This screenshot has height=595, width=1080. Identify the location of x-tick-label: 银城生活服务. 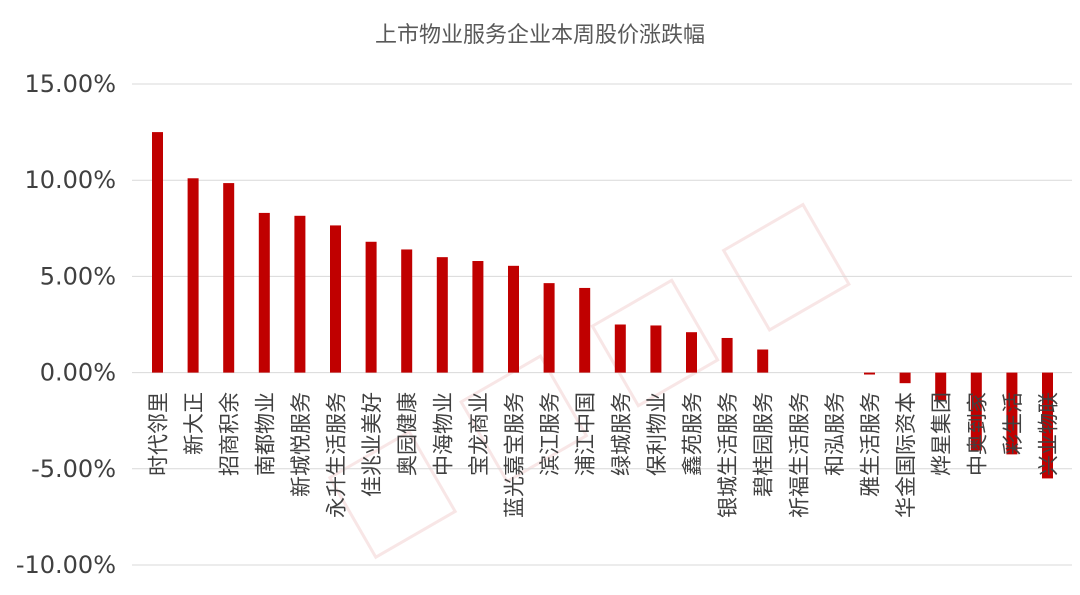
(728, 455).